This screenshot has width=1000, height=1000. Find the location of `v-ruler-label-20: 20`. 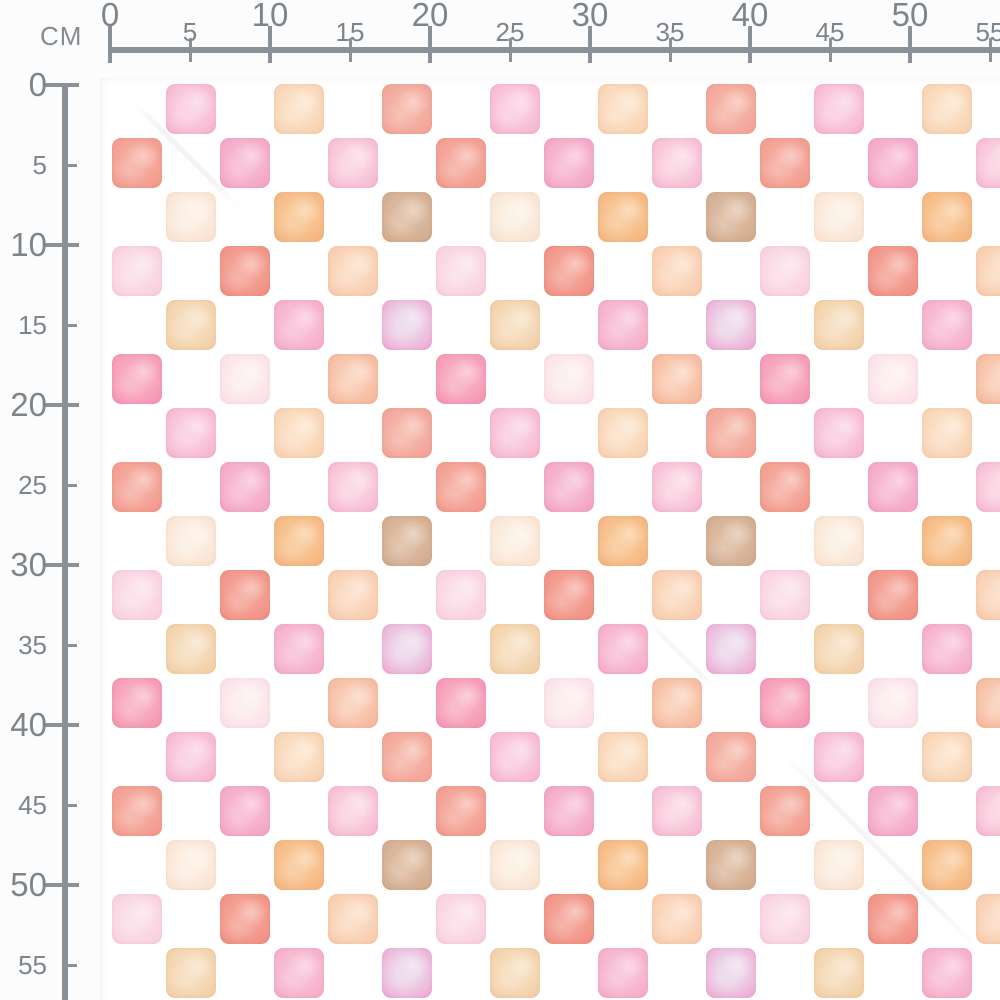

v-ruler-label-20: 20 is located at coordinates (28, 404).